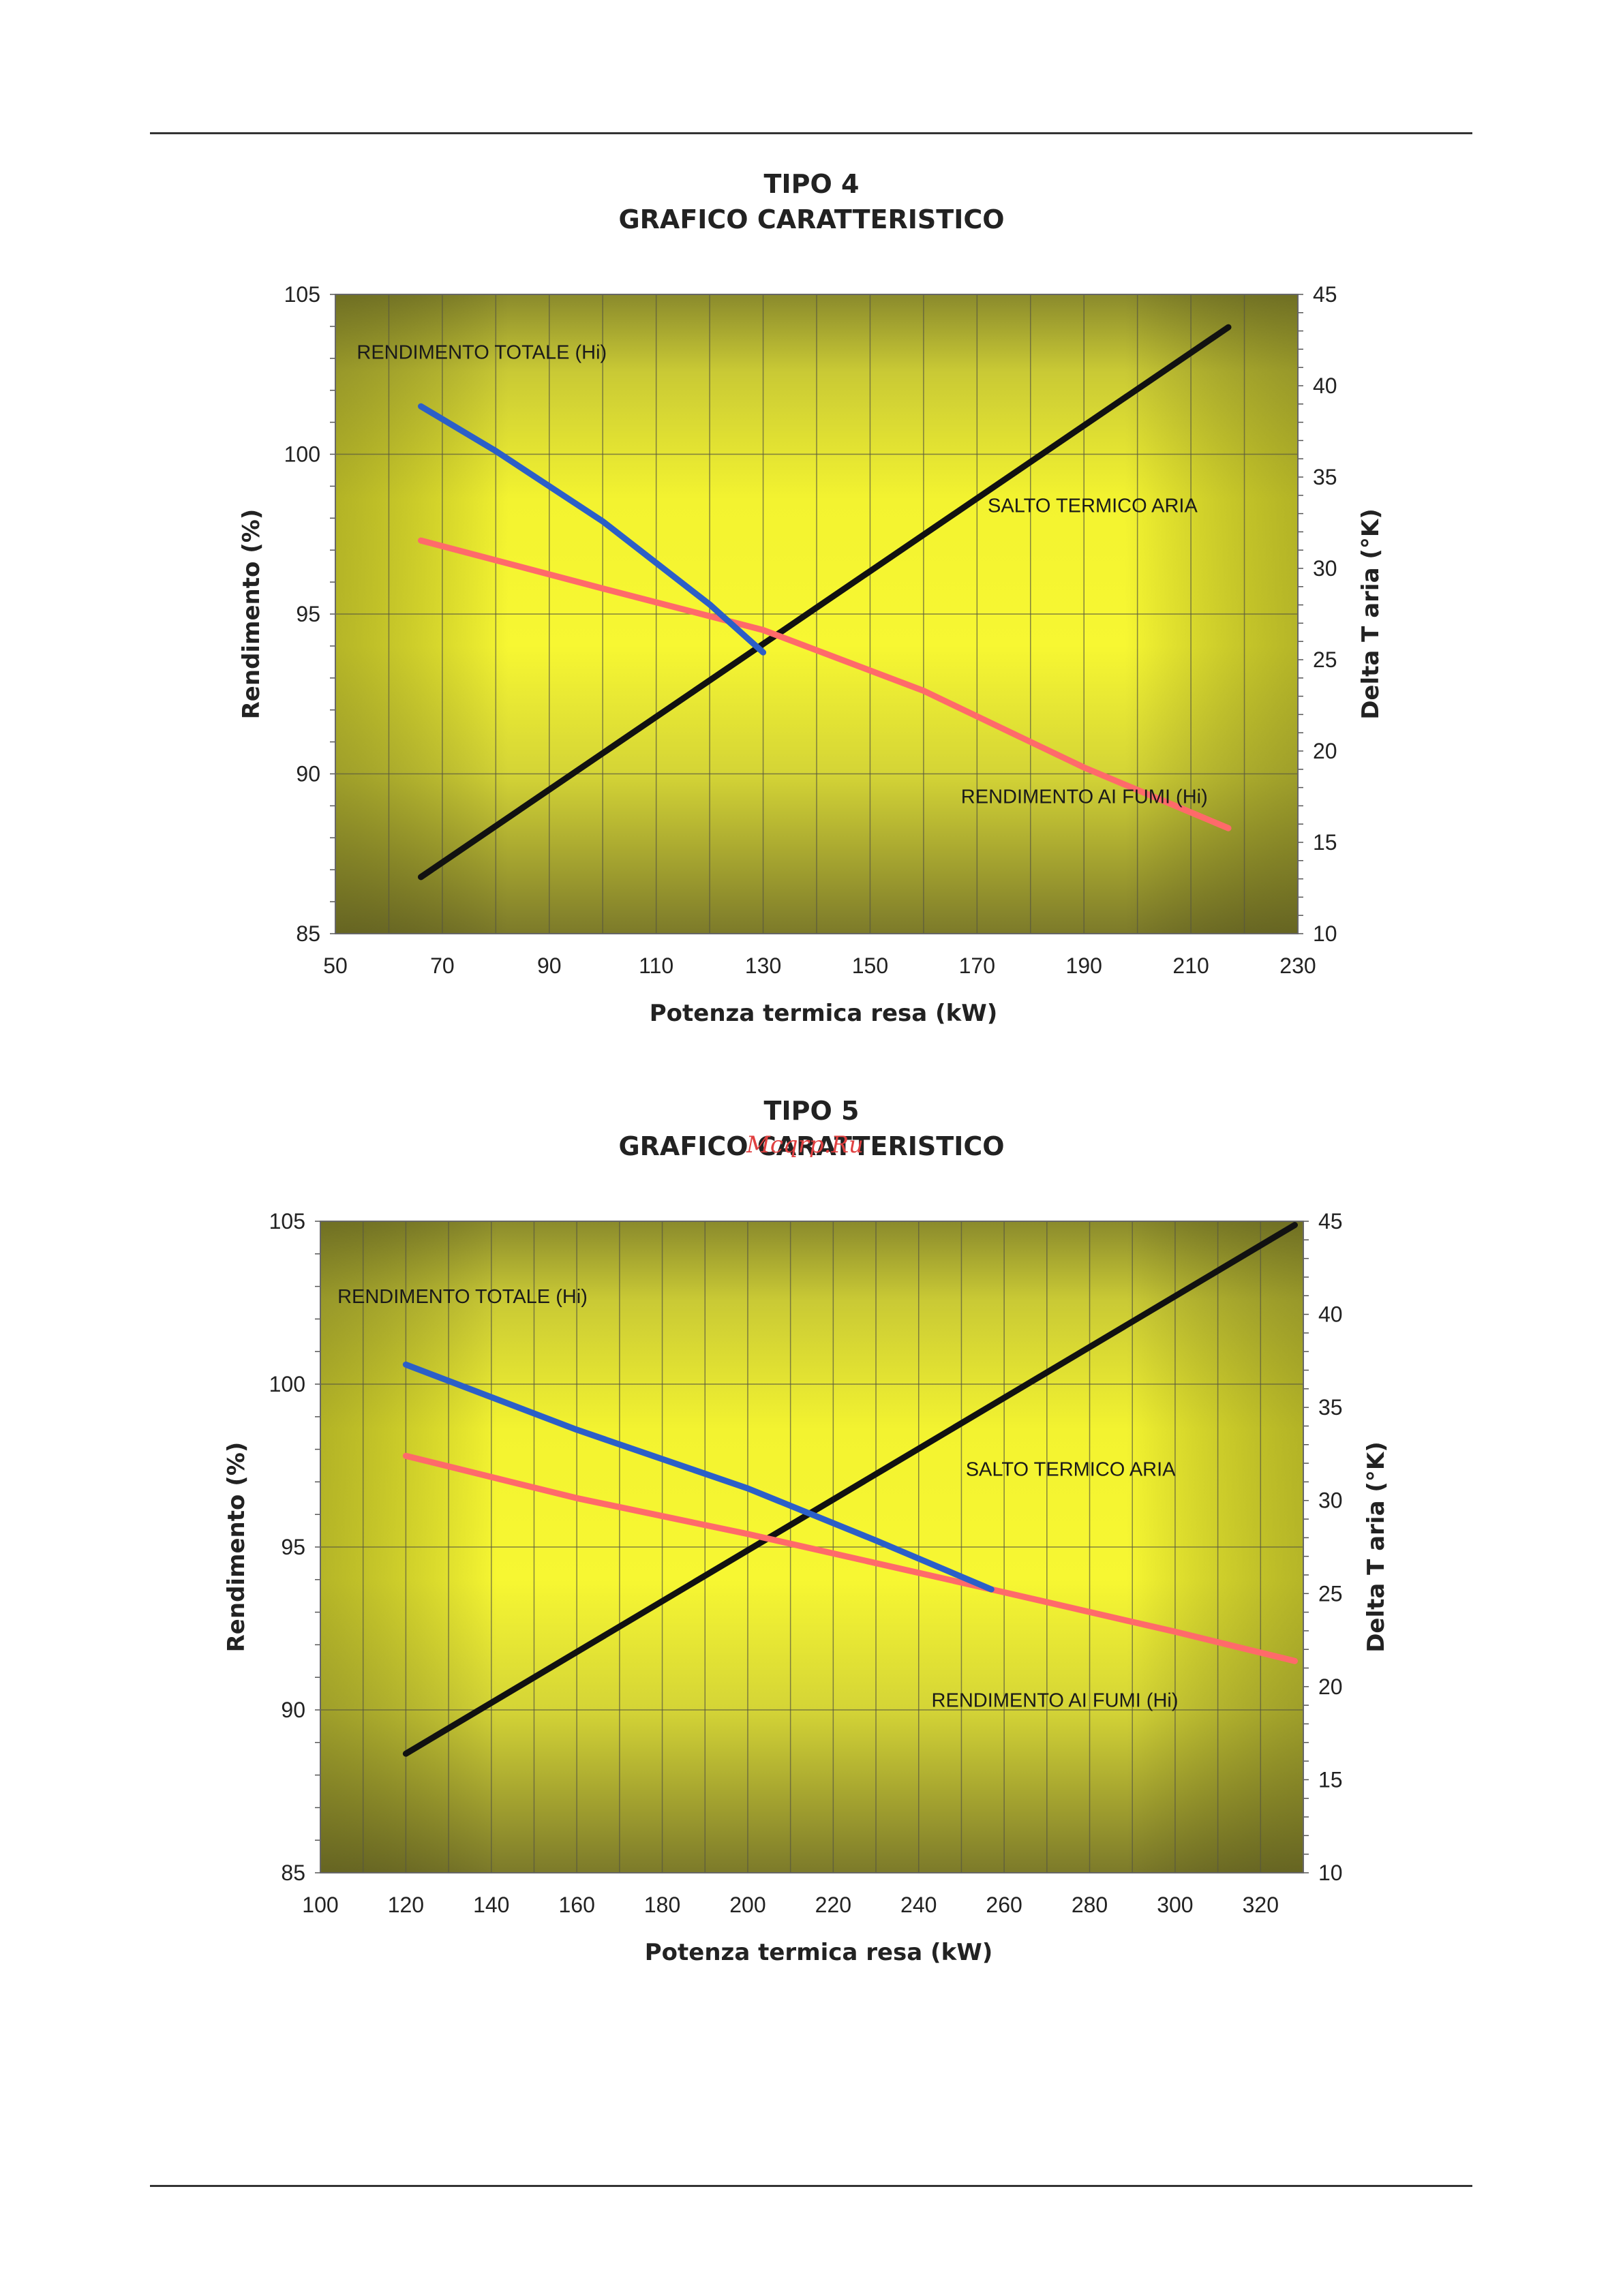  I want to click on x-tick-label: 90, so click(549, 965).